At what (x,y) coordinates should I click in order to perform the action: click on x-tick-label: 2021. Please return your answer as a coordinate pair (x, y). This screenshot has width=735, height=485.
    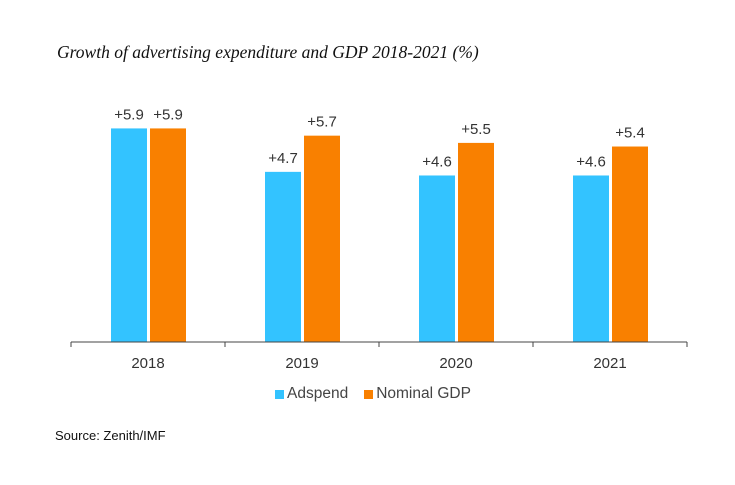
    Looking at the image, I should click on (609, 363).